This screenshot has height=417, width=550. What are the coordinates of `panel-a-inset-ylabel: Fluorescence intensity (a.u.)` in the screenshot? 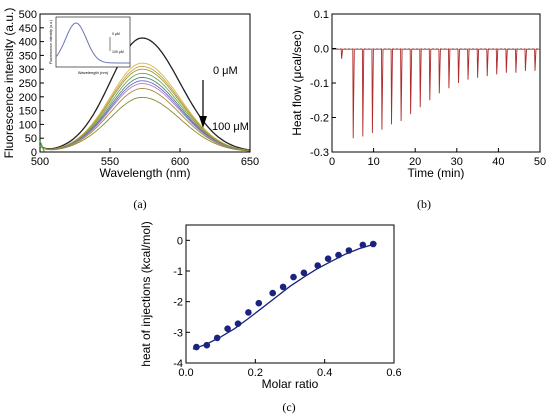 It's located at (51, 42).